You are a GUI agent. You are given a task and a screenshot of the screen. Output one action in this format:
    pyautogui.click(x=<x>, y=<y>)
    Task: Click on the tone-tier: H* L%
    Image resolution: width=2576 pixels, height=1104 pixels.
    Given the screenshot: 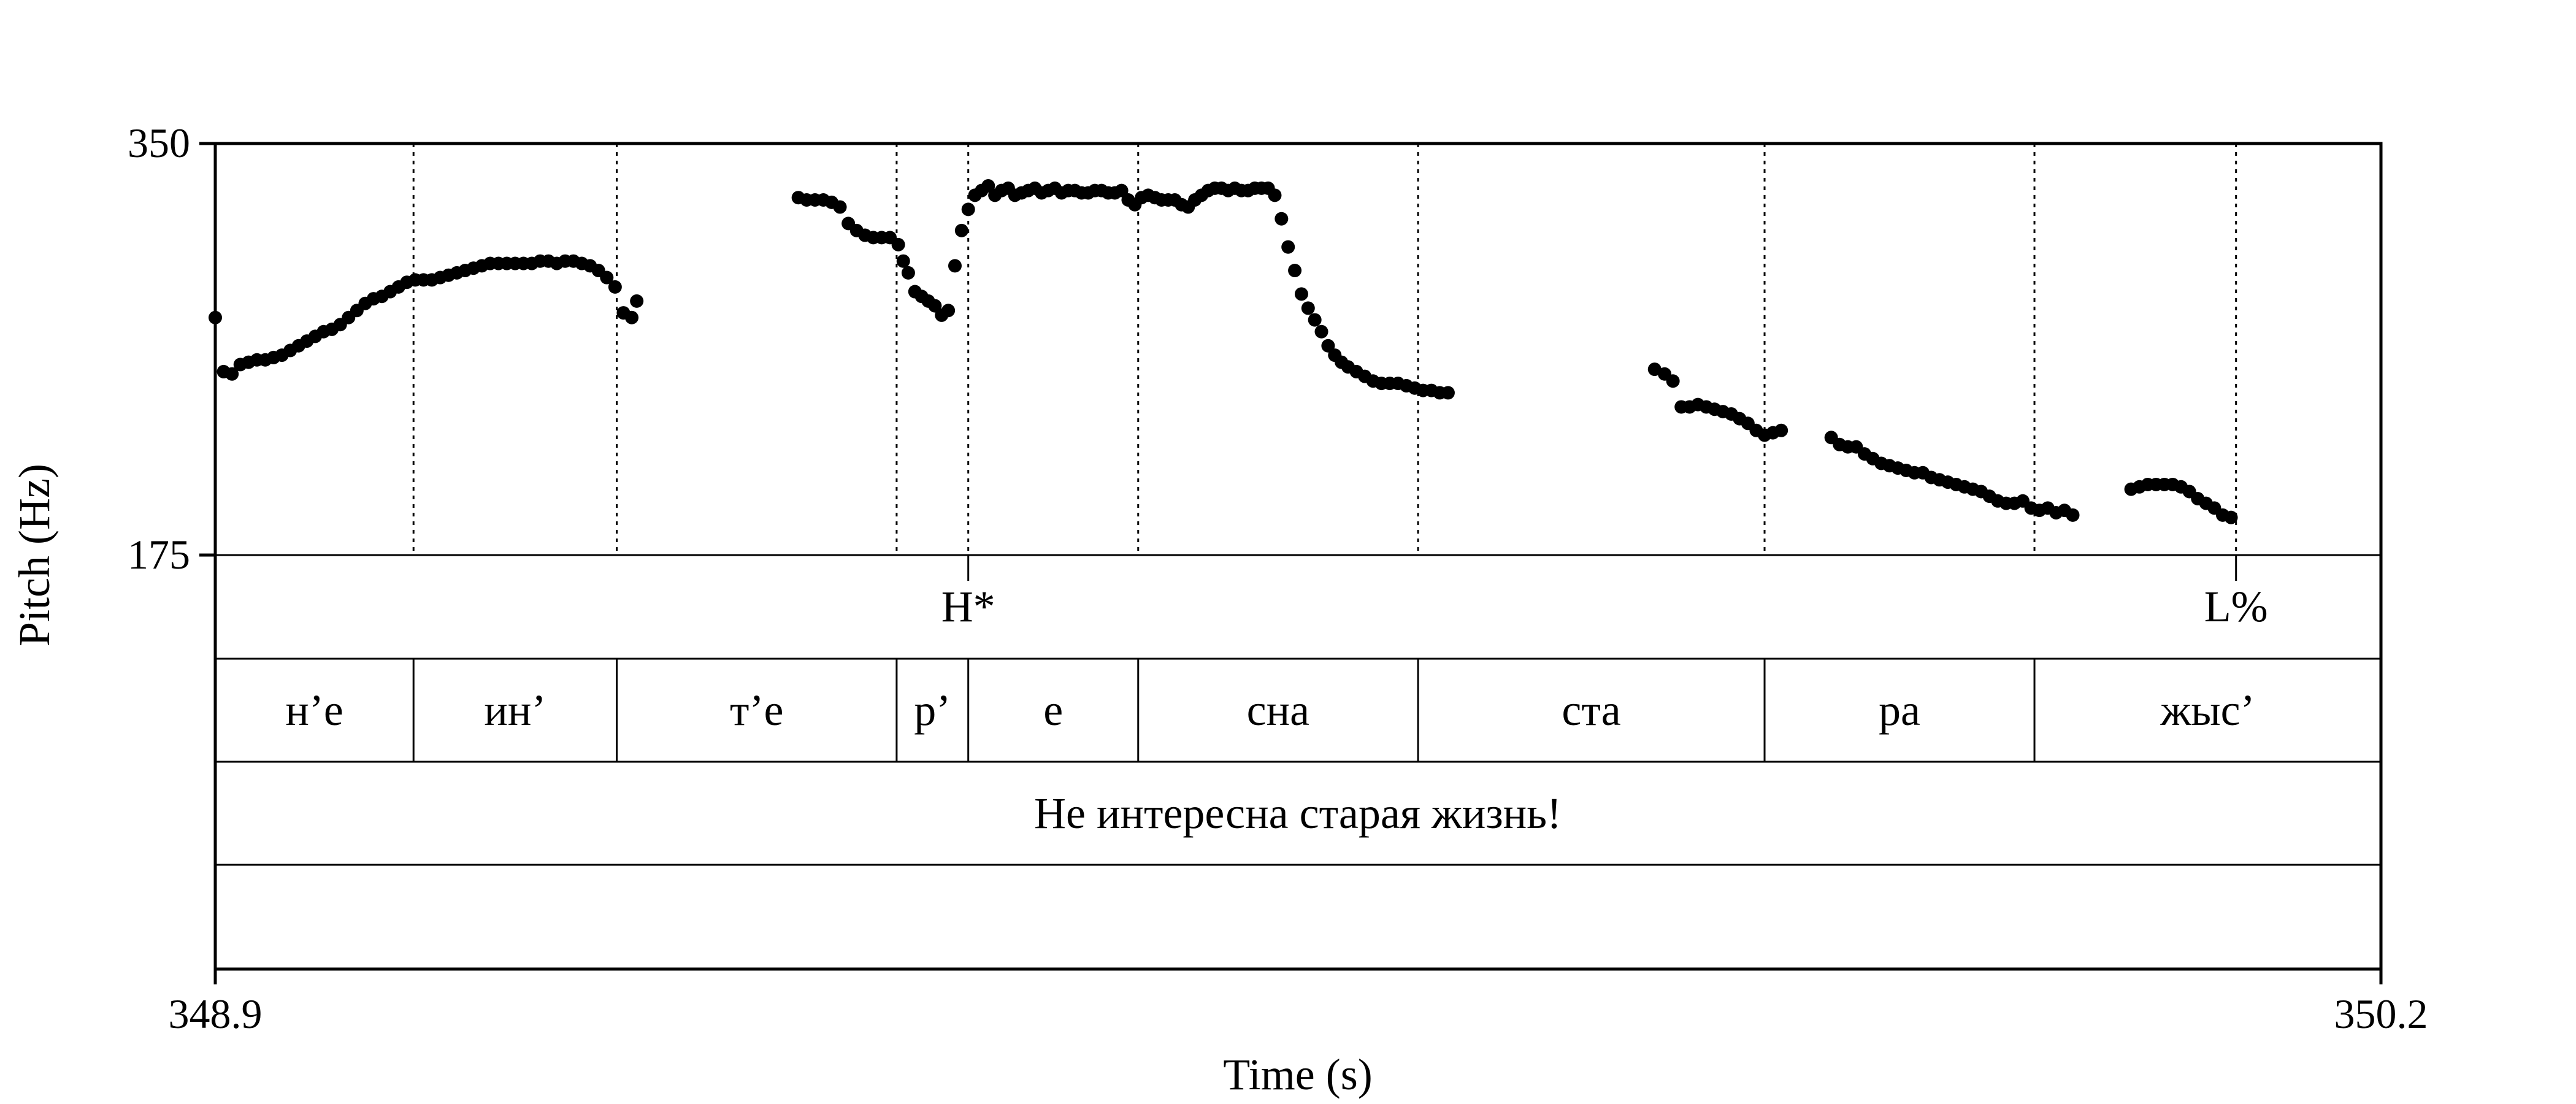 What is the action you would take?
    pyautogui.click(x=1604, y=593)
    